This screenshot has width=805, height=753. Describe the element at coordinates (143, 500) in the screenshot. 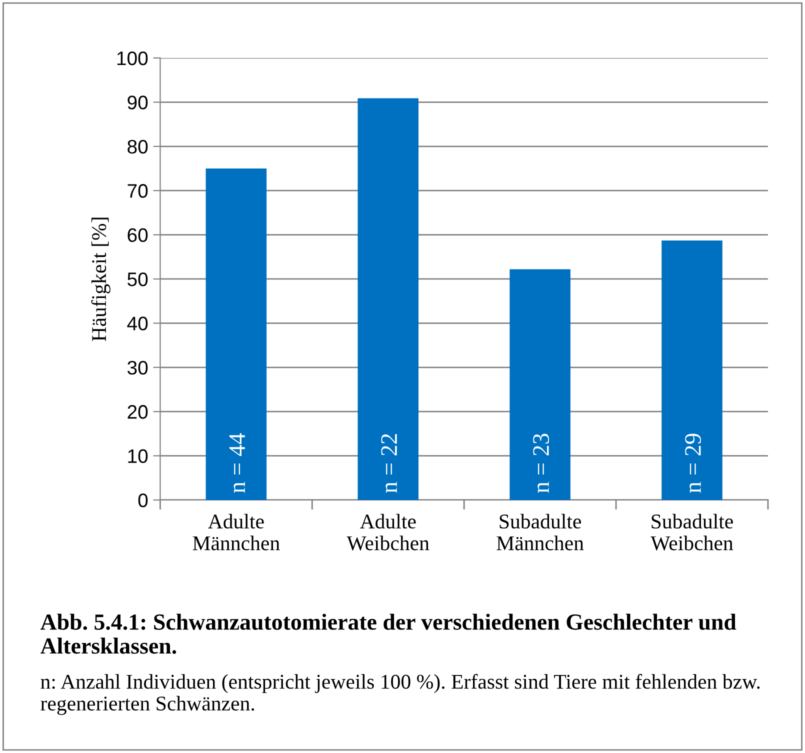

I see `y-tick-label: 0` at that location.